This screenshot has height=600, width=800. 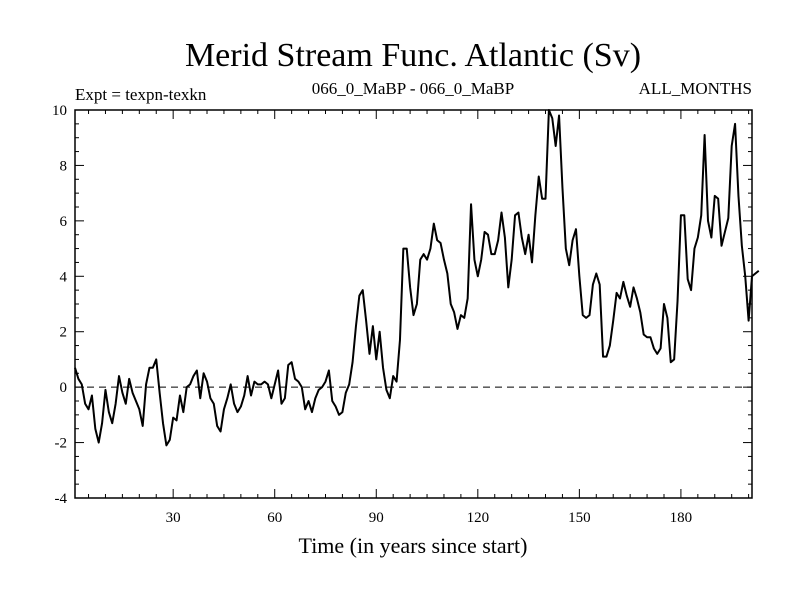 I want to click on x-tick-label: 60, so click(x=274, y=518).